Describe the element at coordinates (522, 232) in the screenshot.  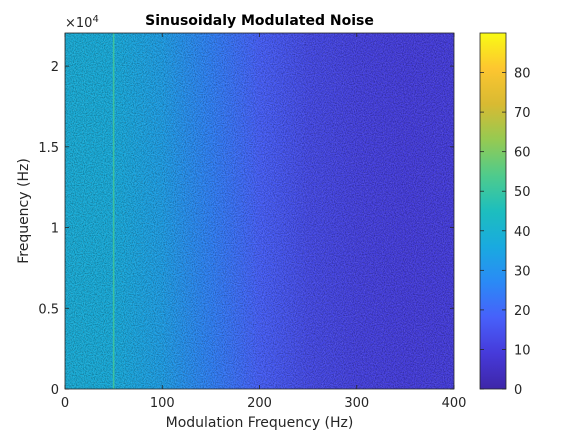
I see `colorbar-tick-label: 40` at that location.